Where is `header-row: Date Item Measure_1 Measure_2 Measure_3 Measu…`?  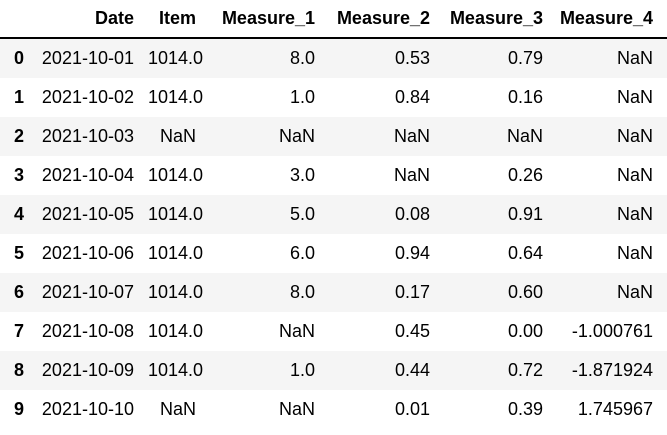 header-row: Date Item Measure_1 Measure_2 Measure_3 Measu… is located at coordinates (333, 19).